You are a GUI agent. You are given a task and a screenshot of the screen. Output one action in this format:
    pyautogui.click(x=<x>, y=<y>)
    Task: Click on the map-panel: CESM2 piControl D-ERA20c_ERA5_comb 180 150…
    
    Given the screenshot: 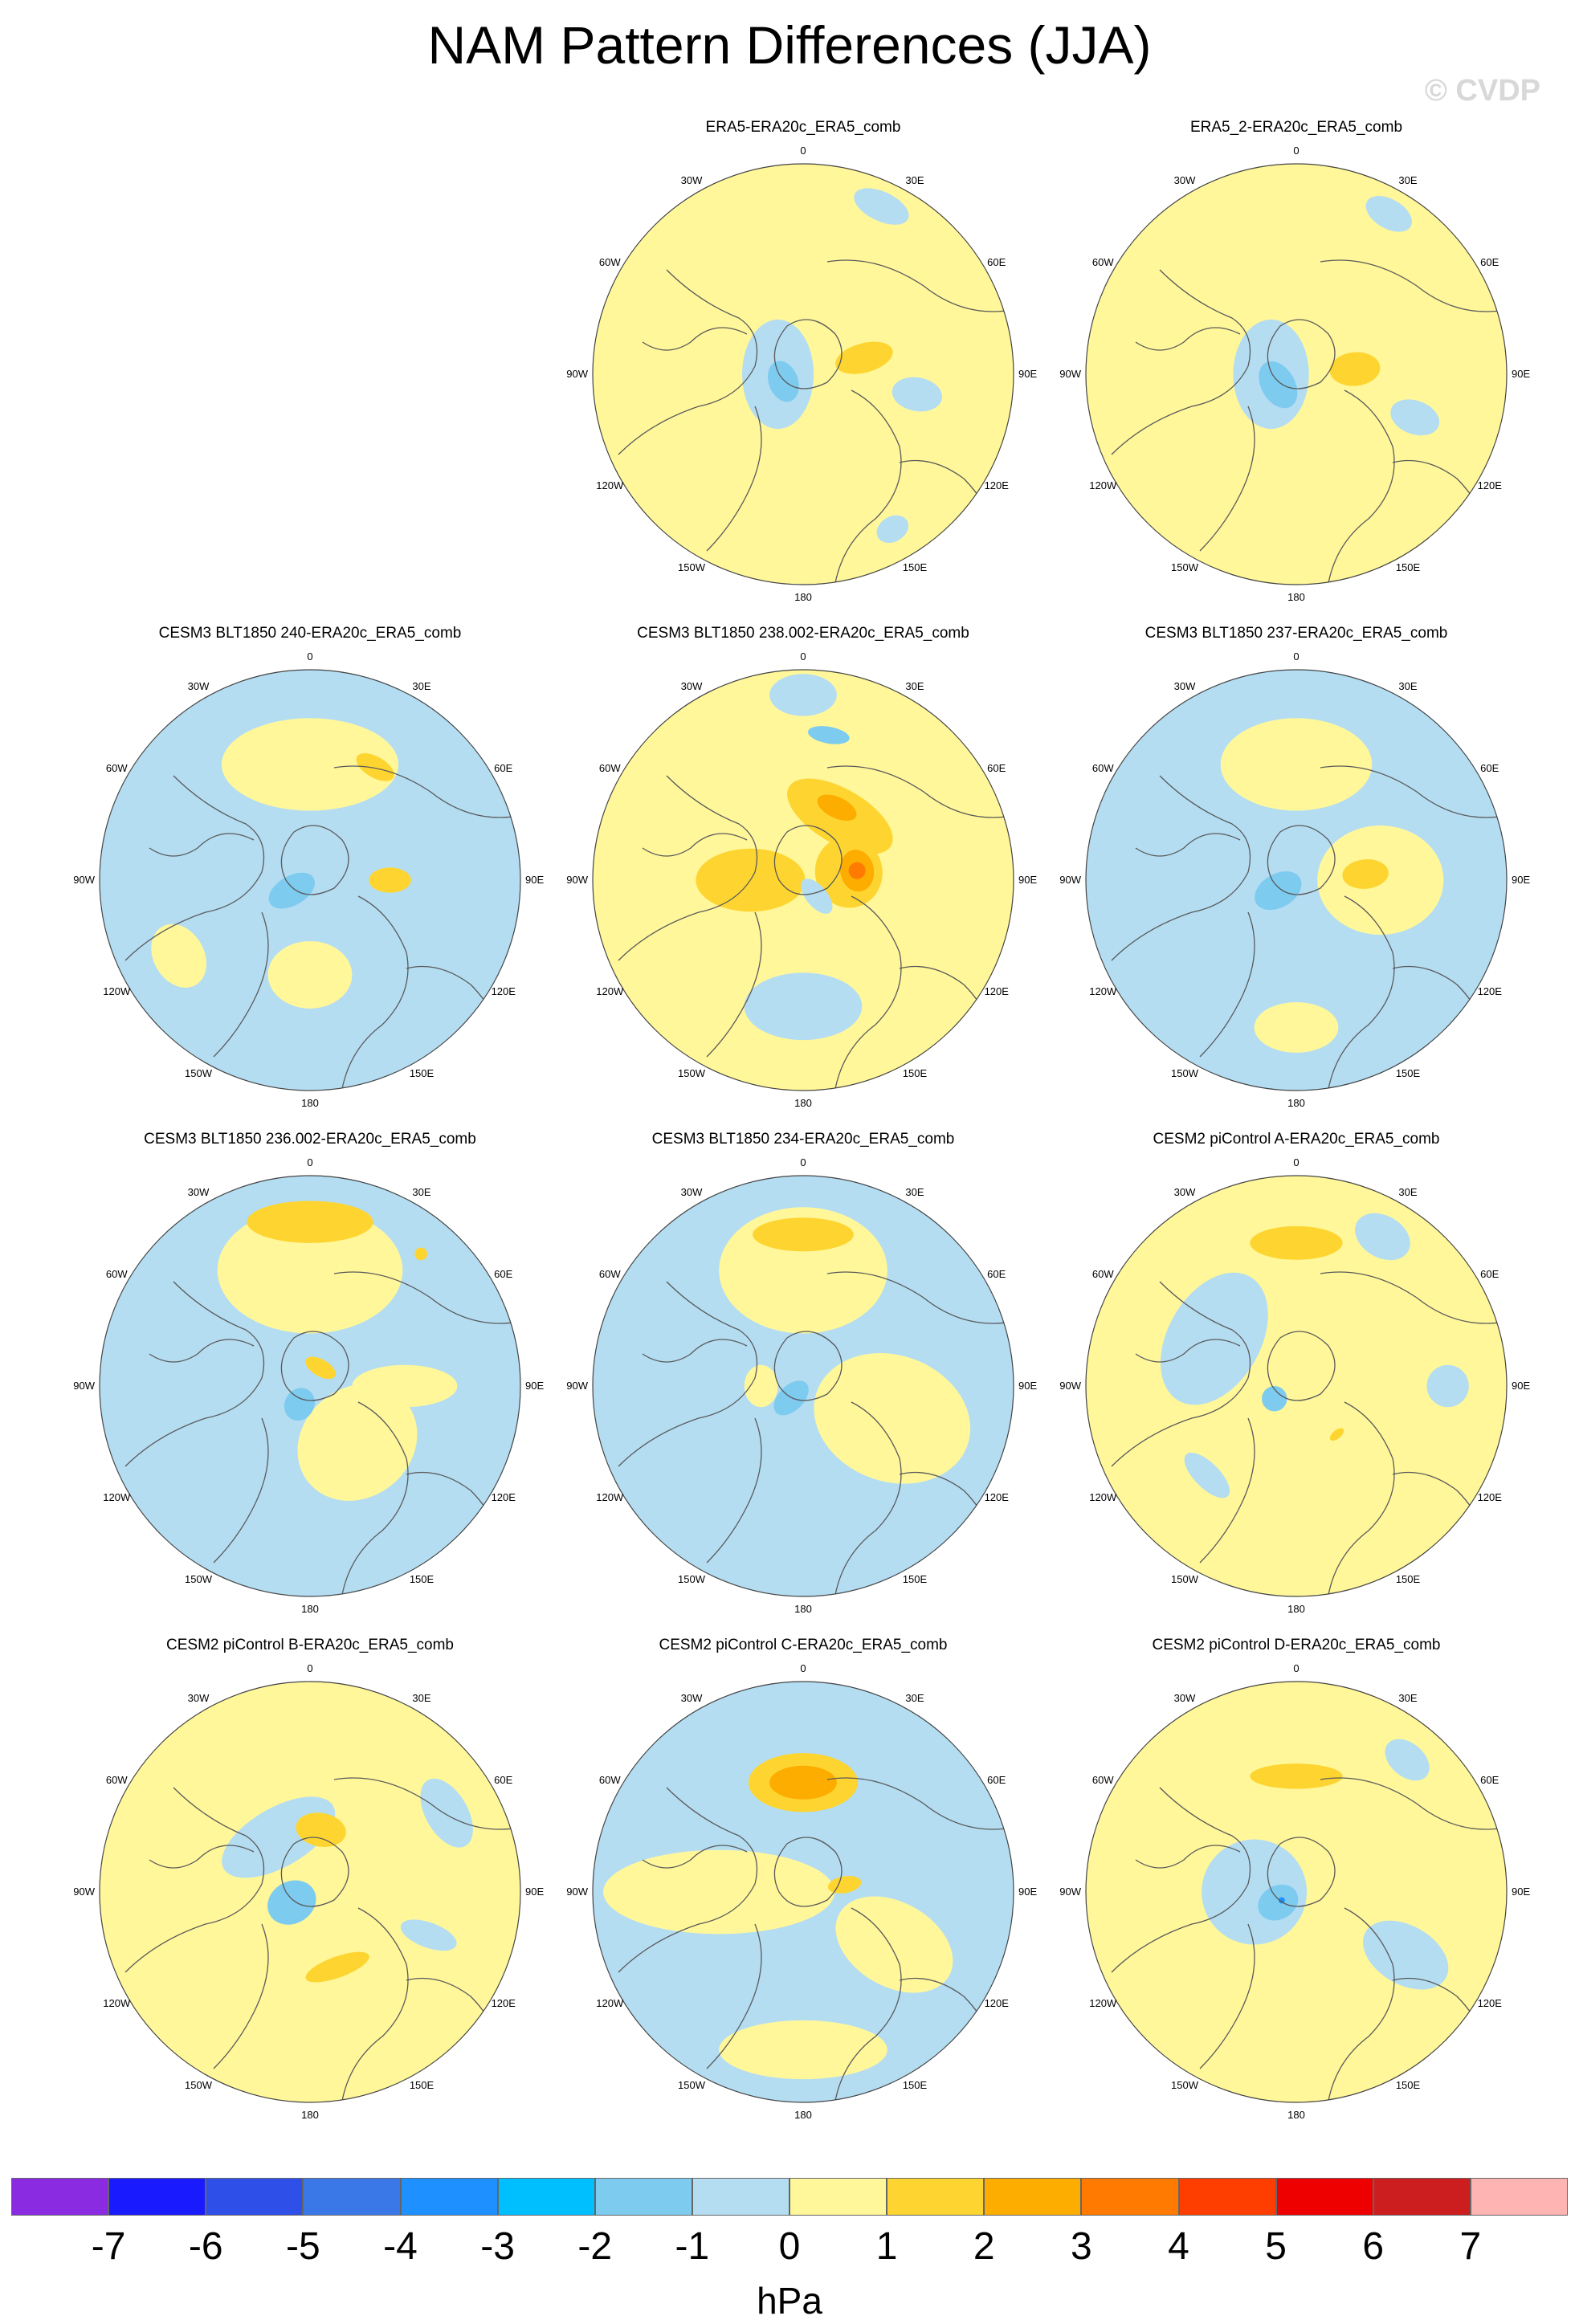 What is the action you would take?
    pyautogui.click(x=1296, y=1886)
    